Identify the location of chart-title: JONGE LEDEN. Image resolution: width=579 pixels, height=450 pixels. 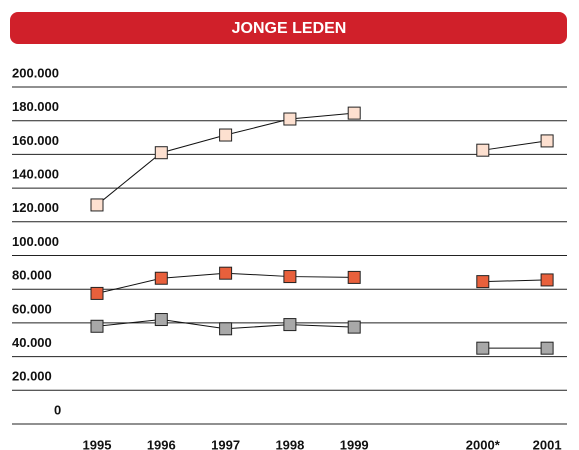
(289, 28).